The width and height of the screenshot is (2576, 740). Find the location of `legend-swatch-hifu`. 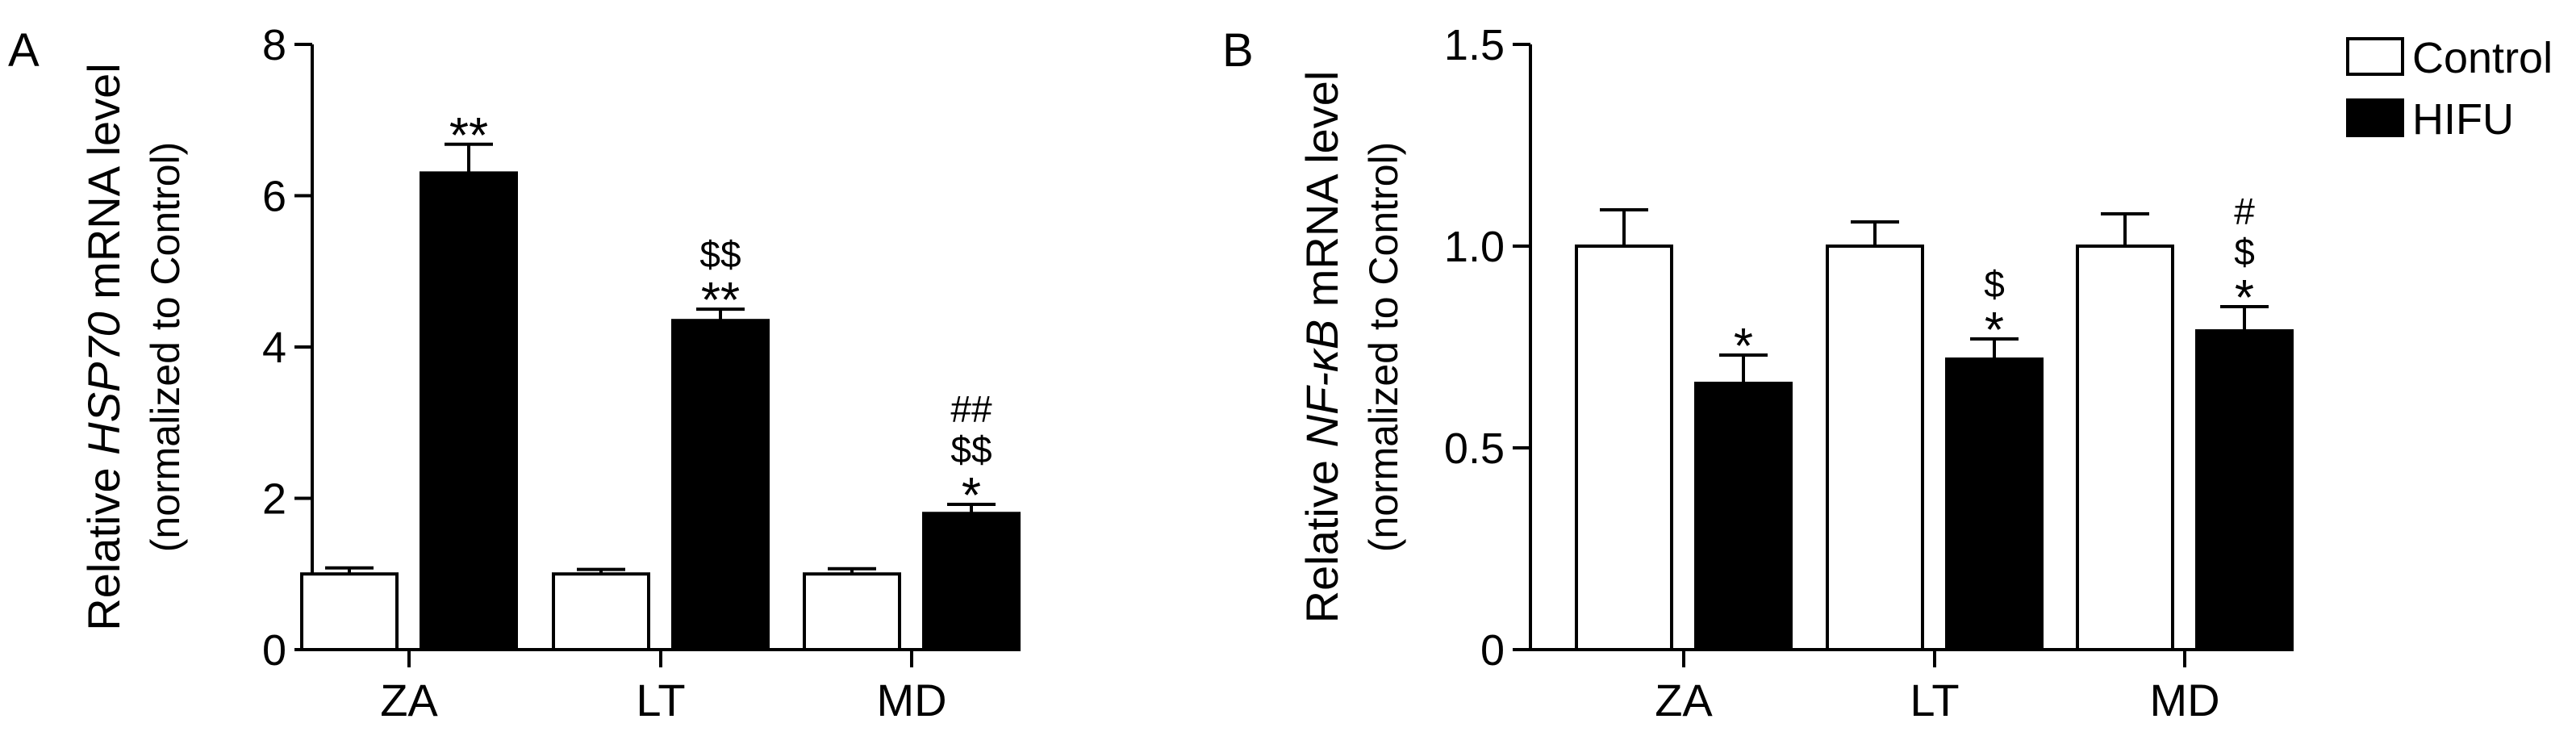

legend-swatch-hifu is located at coordinates (2375, 118).